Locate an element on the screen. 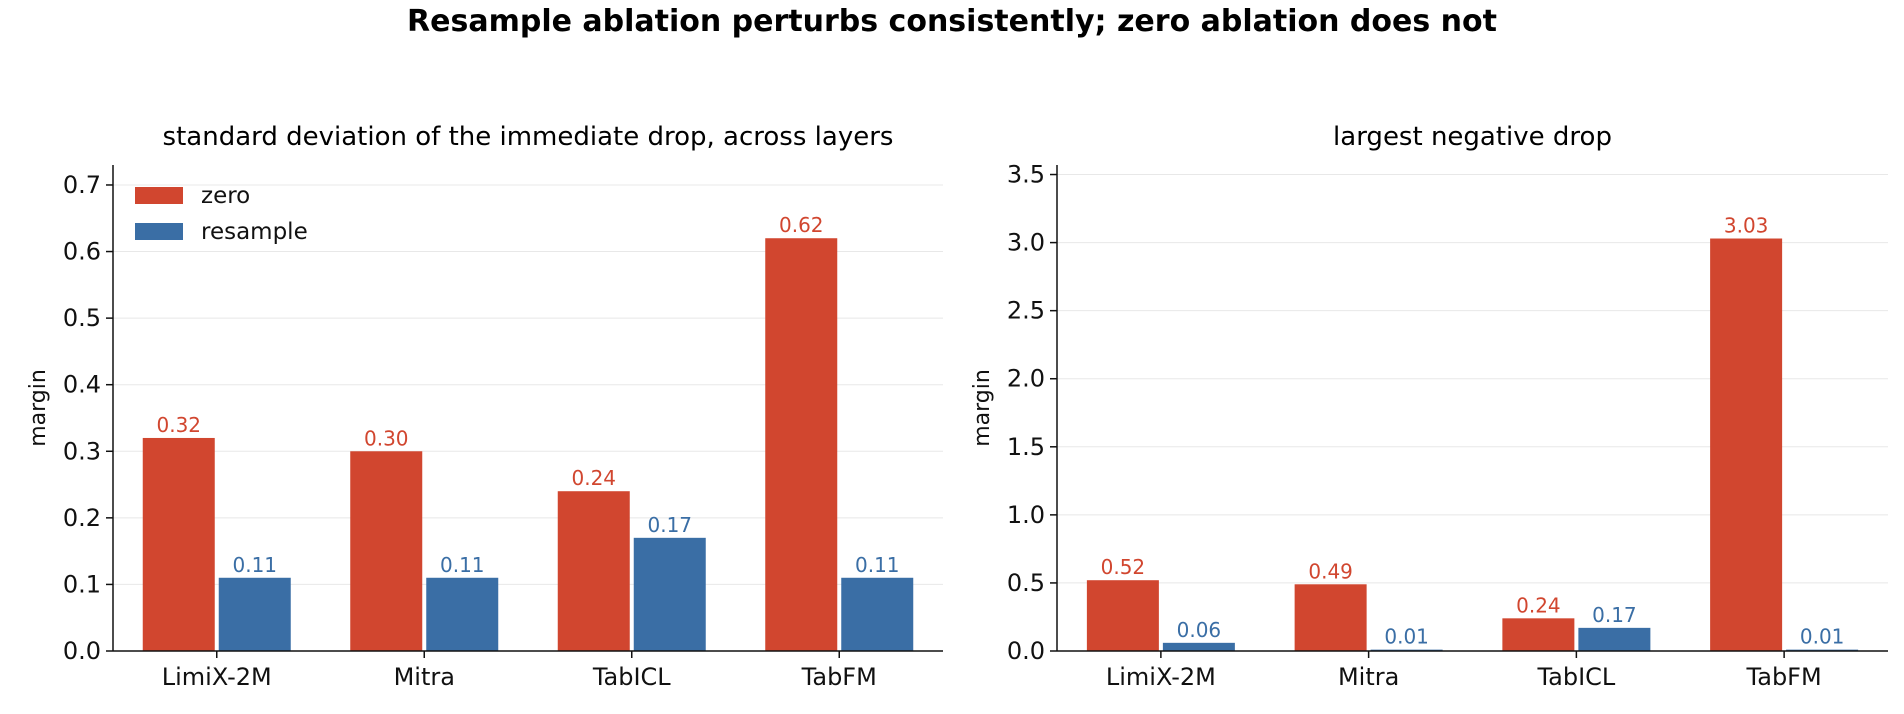  y-tick-label: 1.0 is located at coordinates (1026, 515).